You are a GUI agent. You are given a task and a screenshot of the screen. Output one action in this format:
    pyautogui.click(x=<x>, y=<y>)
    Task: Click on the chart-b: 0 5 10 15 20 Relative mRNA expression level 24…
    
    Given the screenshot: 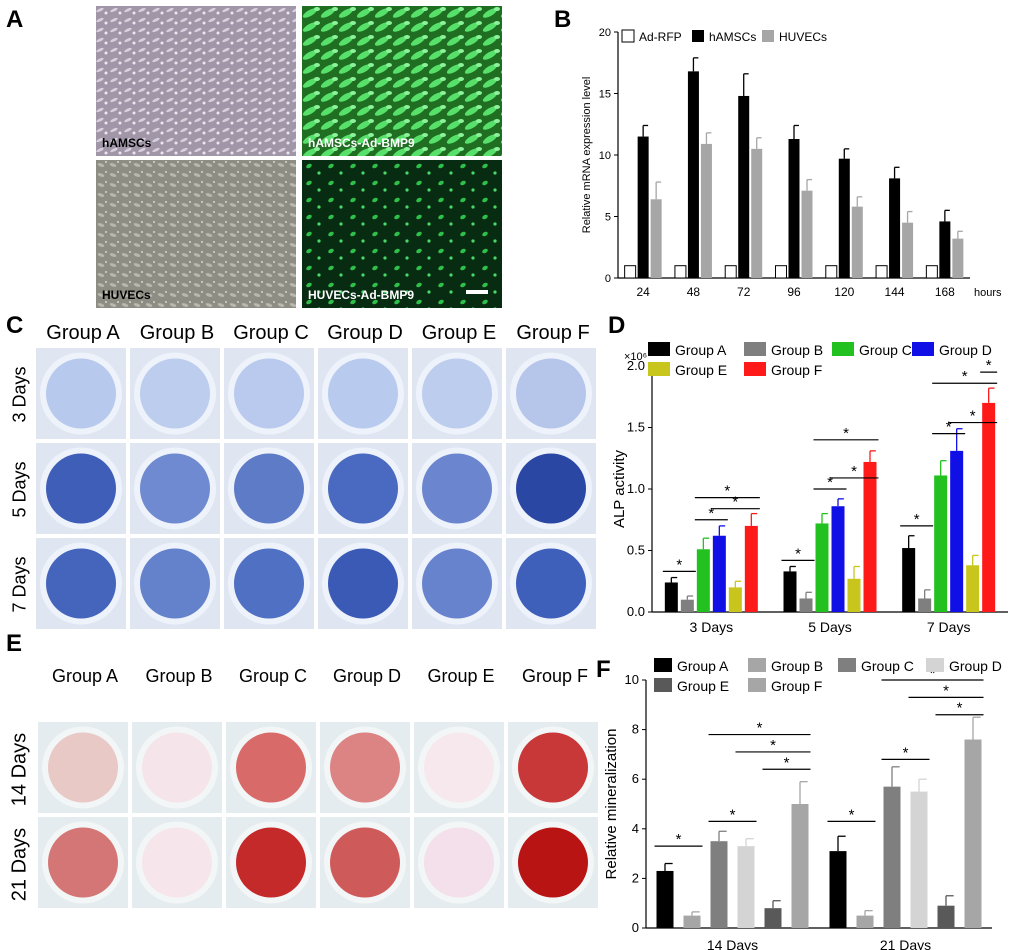 What is the action you would take?
    pyautogui.click(x=791, y=163)
    